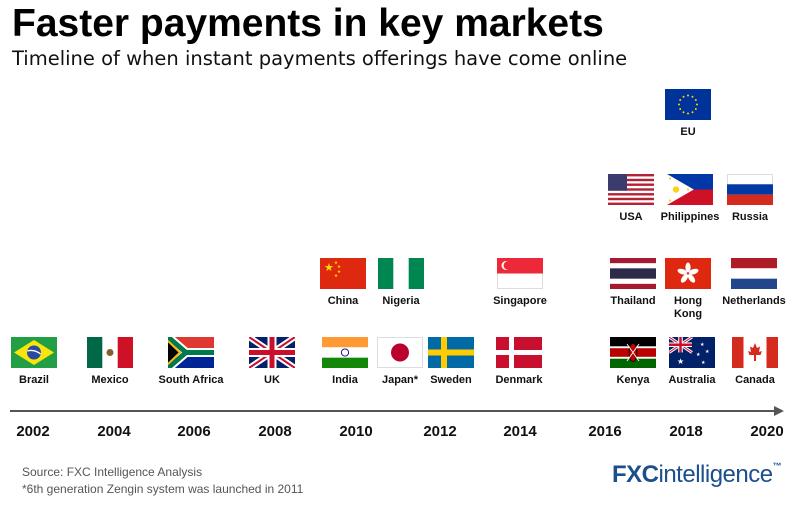 The image size is (800, 508). I want to click on country-label: Japan*, so click(400, 380).